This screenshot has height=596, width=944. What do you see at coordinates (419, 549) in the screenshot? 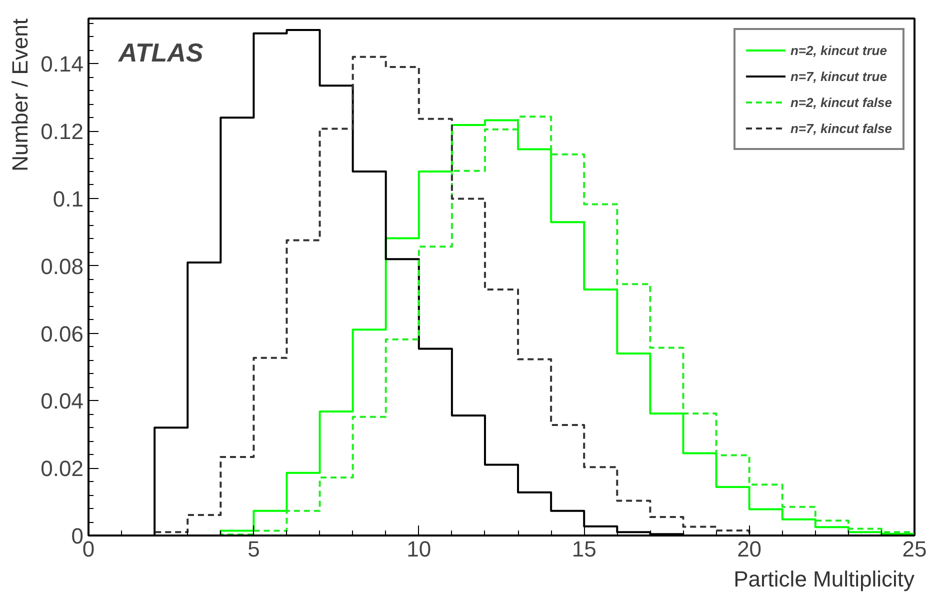
I see `x-tick-label: 10` at bounding box center [419, 549].